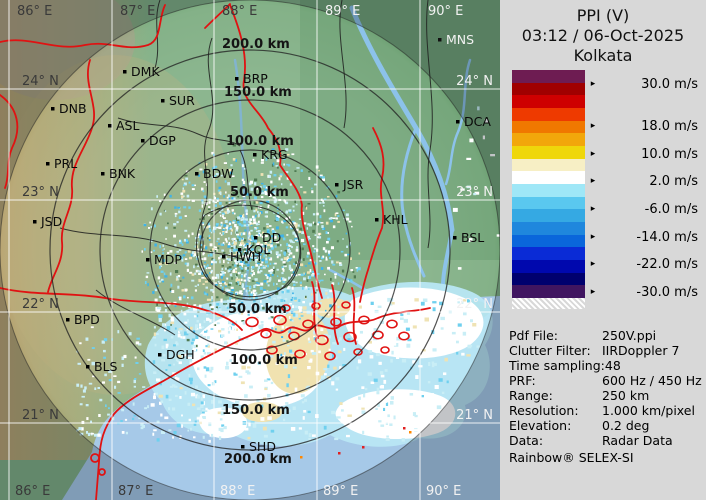 The width and height of the screenshot is (706, 500). Describe the element at coordinates (642, 264) in the screenshot. I see `scale-label: ▸ -22.0 m/s` at that location.